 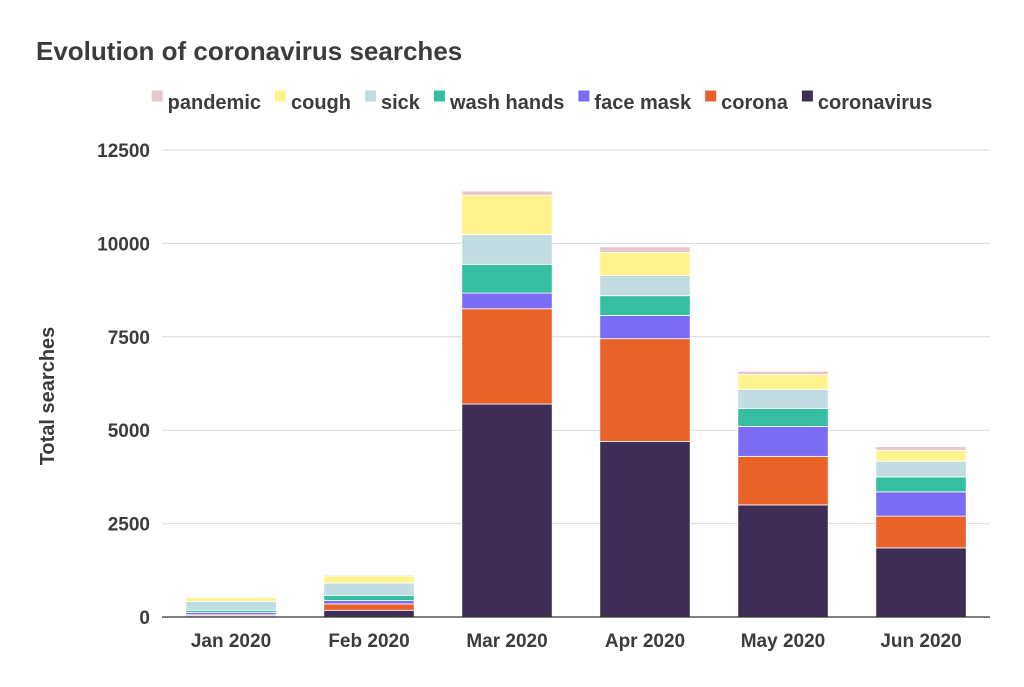 What do you see at coordinates (643, 103) in the screenshot?
I see `legend-label: face mask` at bounding box center [643, 103].